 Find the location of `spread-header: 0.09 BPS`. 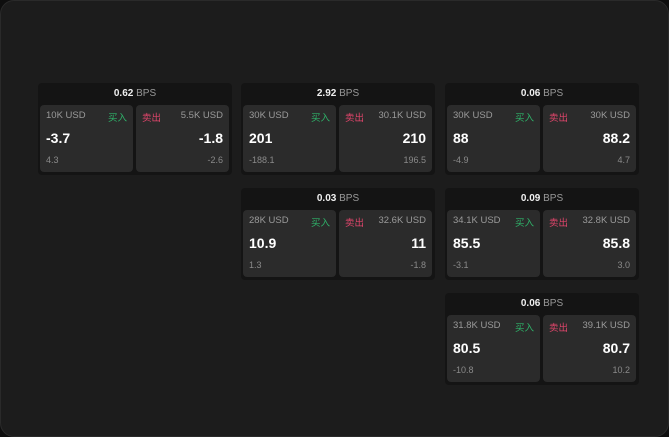

spread-header: 0.09 BPS is located at coordinates (542, 198).